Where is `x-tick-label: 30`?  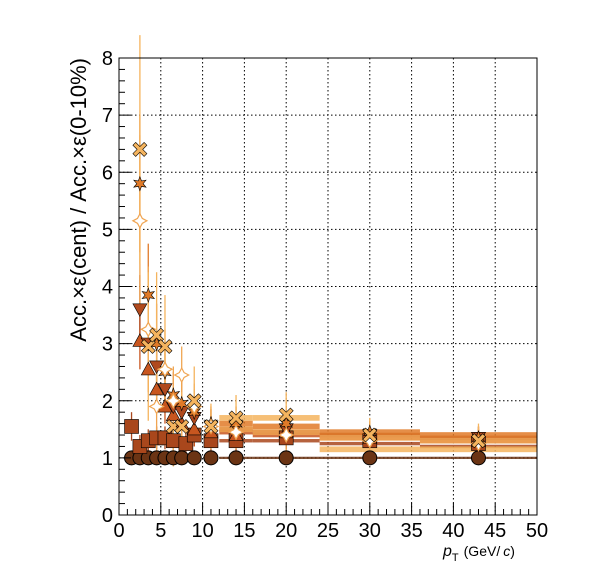 x-tick-label: 30 is located at coordinates (370, 531).